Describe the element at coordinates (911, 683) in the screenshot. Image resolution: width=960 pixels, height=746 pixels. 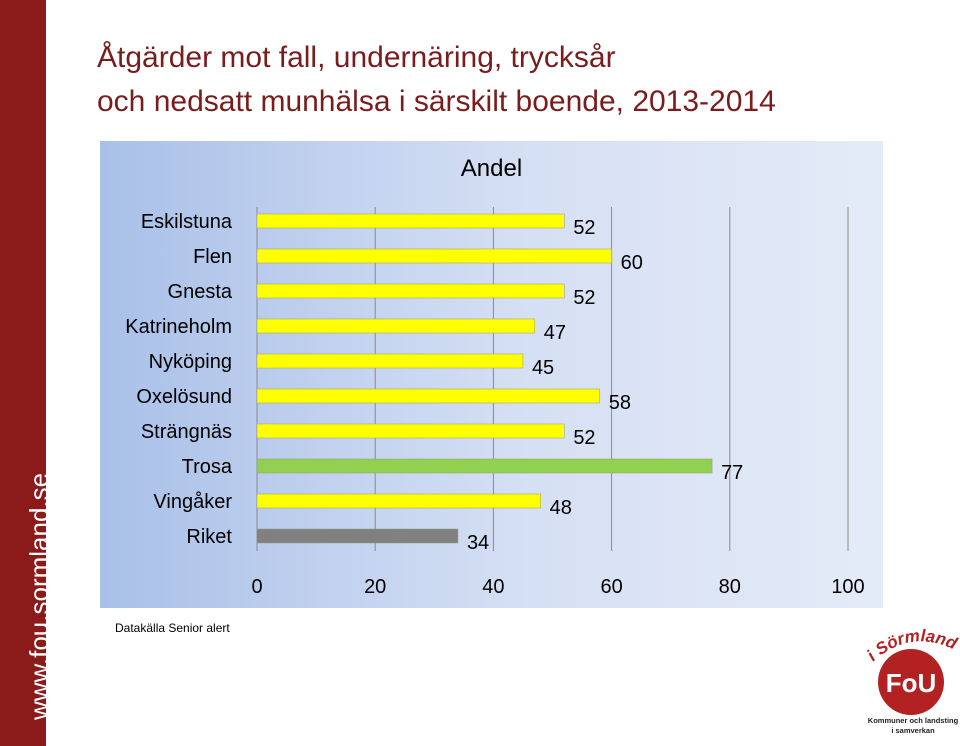
I see `logo-middle-text: FoU` at that location.